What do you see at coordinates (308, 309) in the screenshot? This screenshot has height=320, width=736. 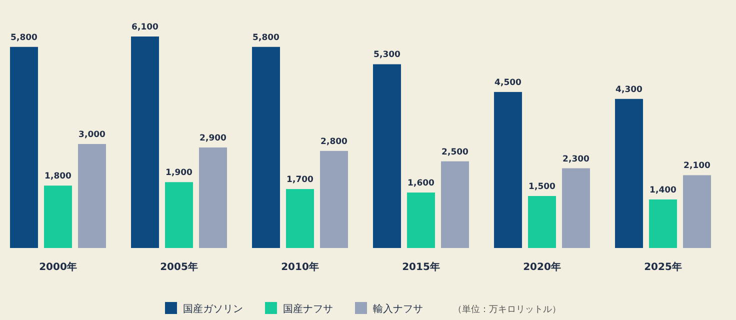 I see `legend-label: 国産ナフサ` at bounding box center [308, 309].